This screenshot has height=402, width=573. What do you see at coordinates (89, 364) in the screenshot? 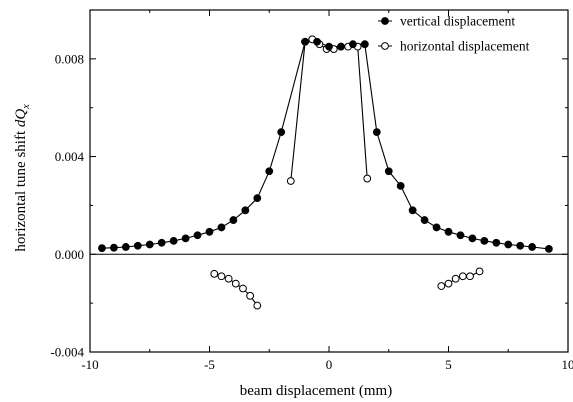
I see `x-tick-label: -10` at bounding box center [89, 364].